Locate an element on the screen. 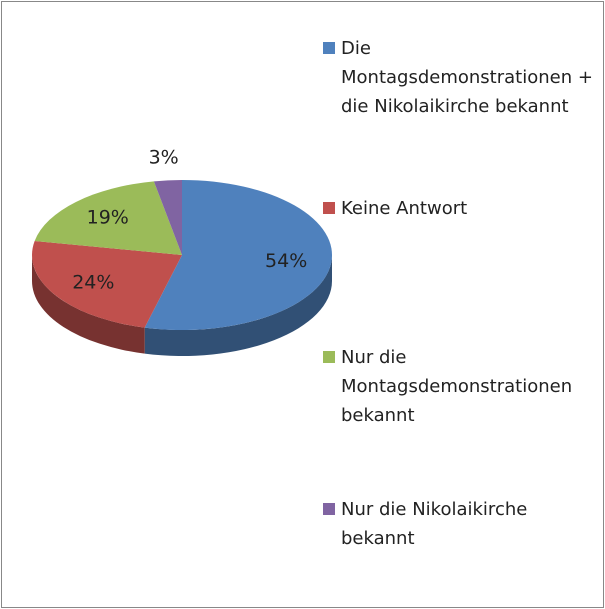 This screenshot has width=605, height=609. legend-item: Nur die Montagsdemonstrationen bekannt is located at coordinates (460, 386).